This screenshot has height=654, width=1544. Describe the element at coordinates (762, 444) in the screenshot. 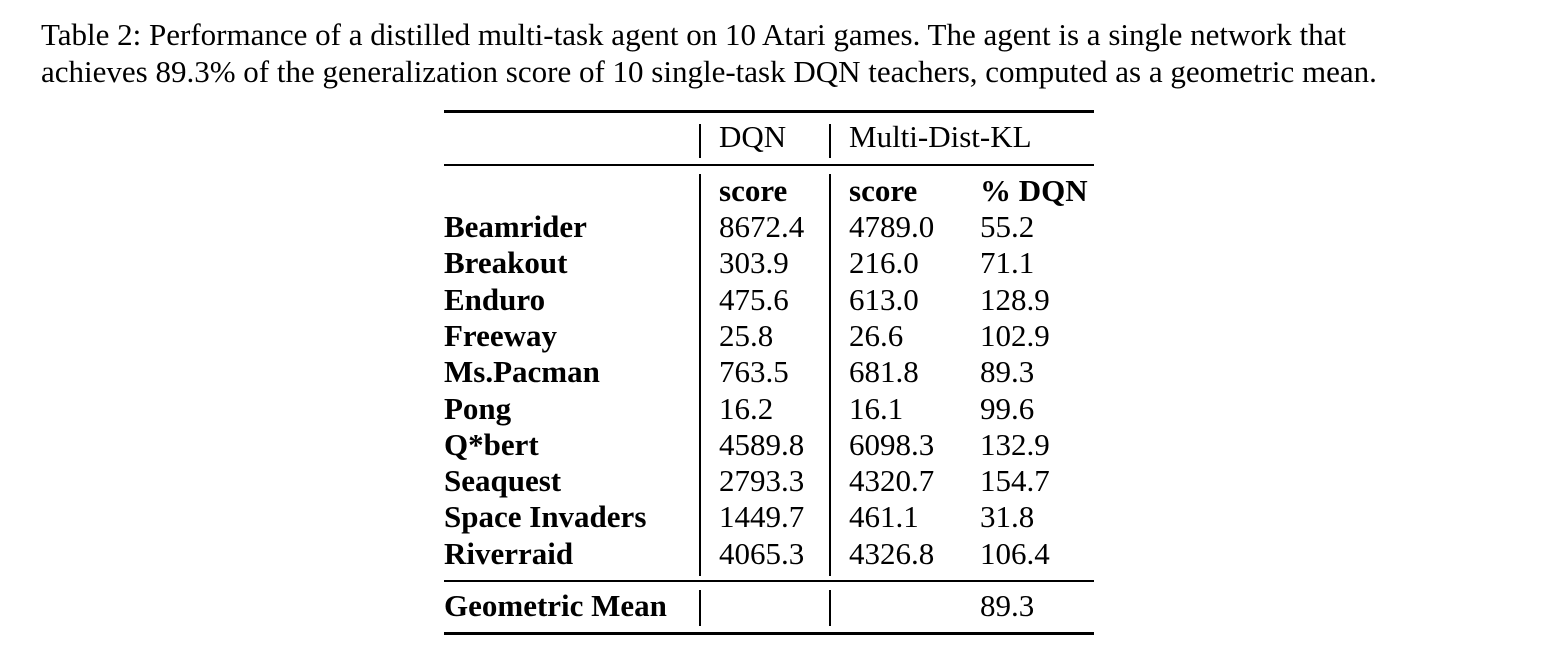

I see `dqn-score-cell: 4589.8` at that location.